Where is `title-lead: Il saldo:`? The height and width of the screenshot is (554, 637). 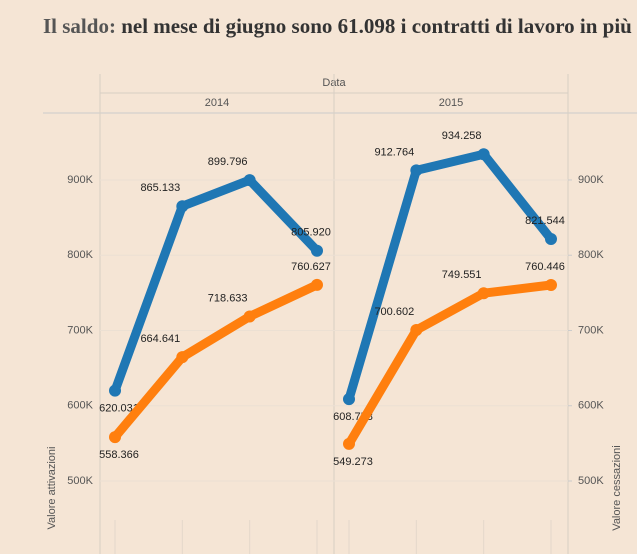
title-lead: Il saldo: is located at coordinates (79, 26).